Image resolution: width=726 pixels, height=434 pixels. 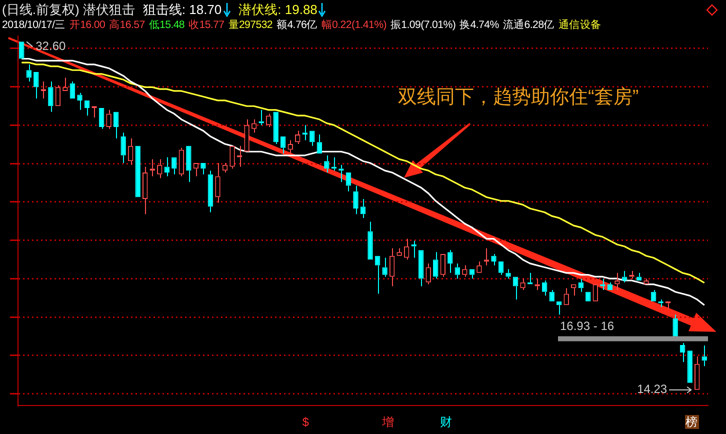 What do you see at coordinates (302, 25) in the screenshot?
I see `text: 2018/10/17/三 开16.00 高16.57 低15.48 收15.77 量297532 额4.76亿 幅0.22(1.41%) 振1.09(7.01%) 换4.74% 流通6.28亿 通信设备` at bounding box center [302, 25].